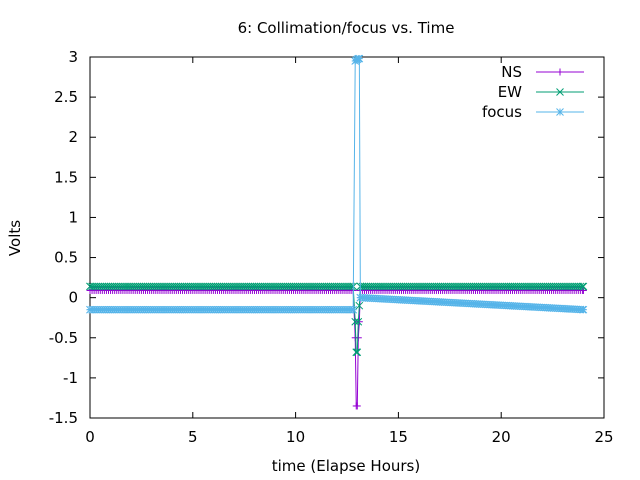 Image resolution: width=640 pixels, height=480 pixels. Describe the element at coordinates (346, 28) in the screenshot. I see `chart-title: 6: Collimation/focus vs. Time` at that location.